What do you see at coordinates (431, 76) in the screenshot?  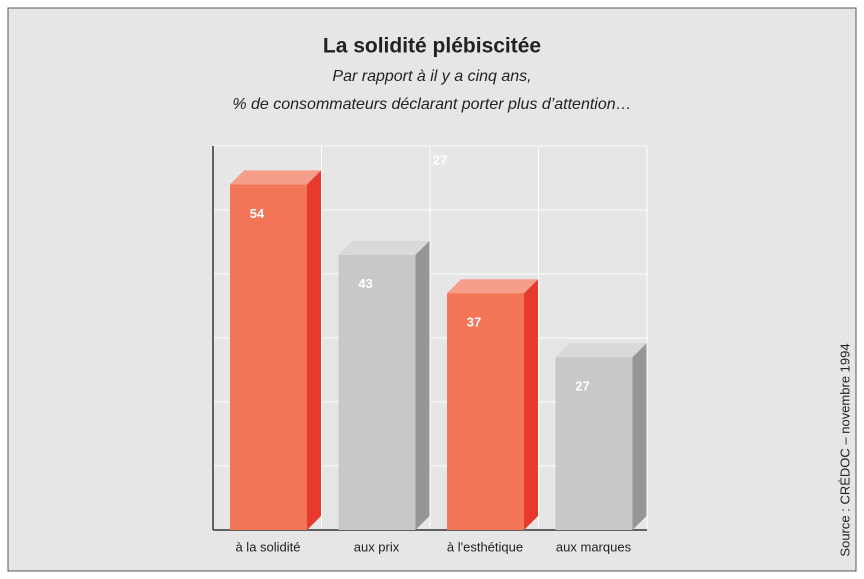 I see `subtitle: Par rapport à il y a cinq ans,` at bounding box center [431, 76].